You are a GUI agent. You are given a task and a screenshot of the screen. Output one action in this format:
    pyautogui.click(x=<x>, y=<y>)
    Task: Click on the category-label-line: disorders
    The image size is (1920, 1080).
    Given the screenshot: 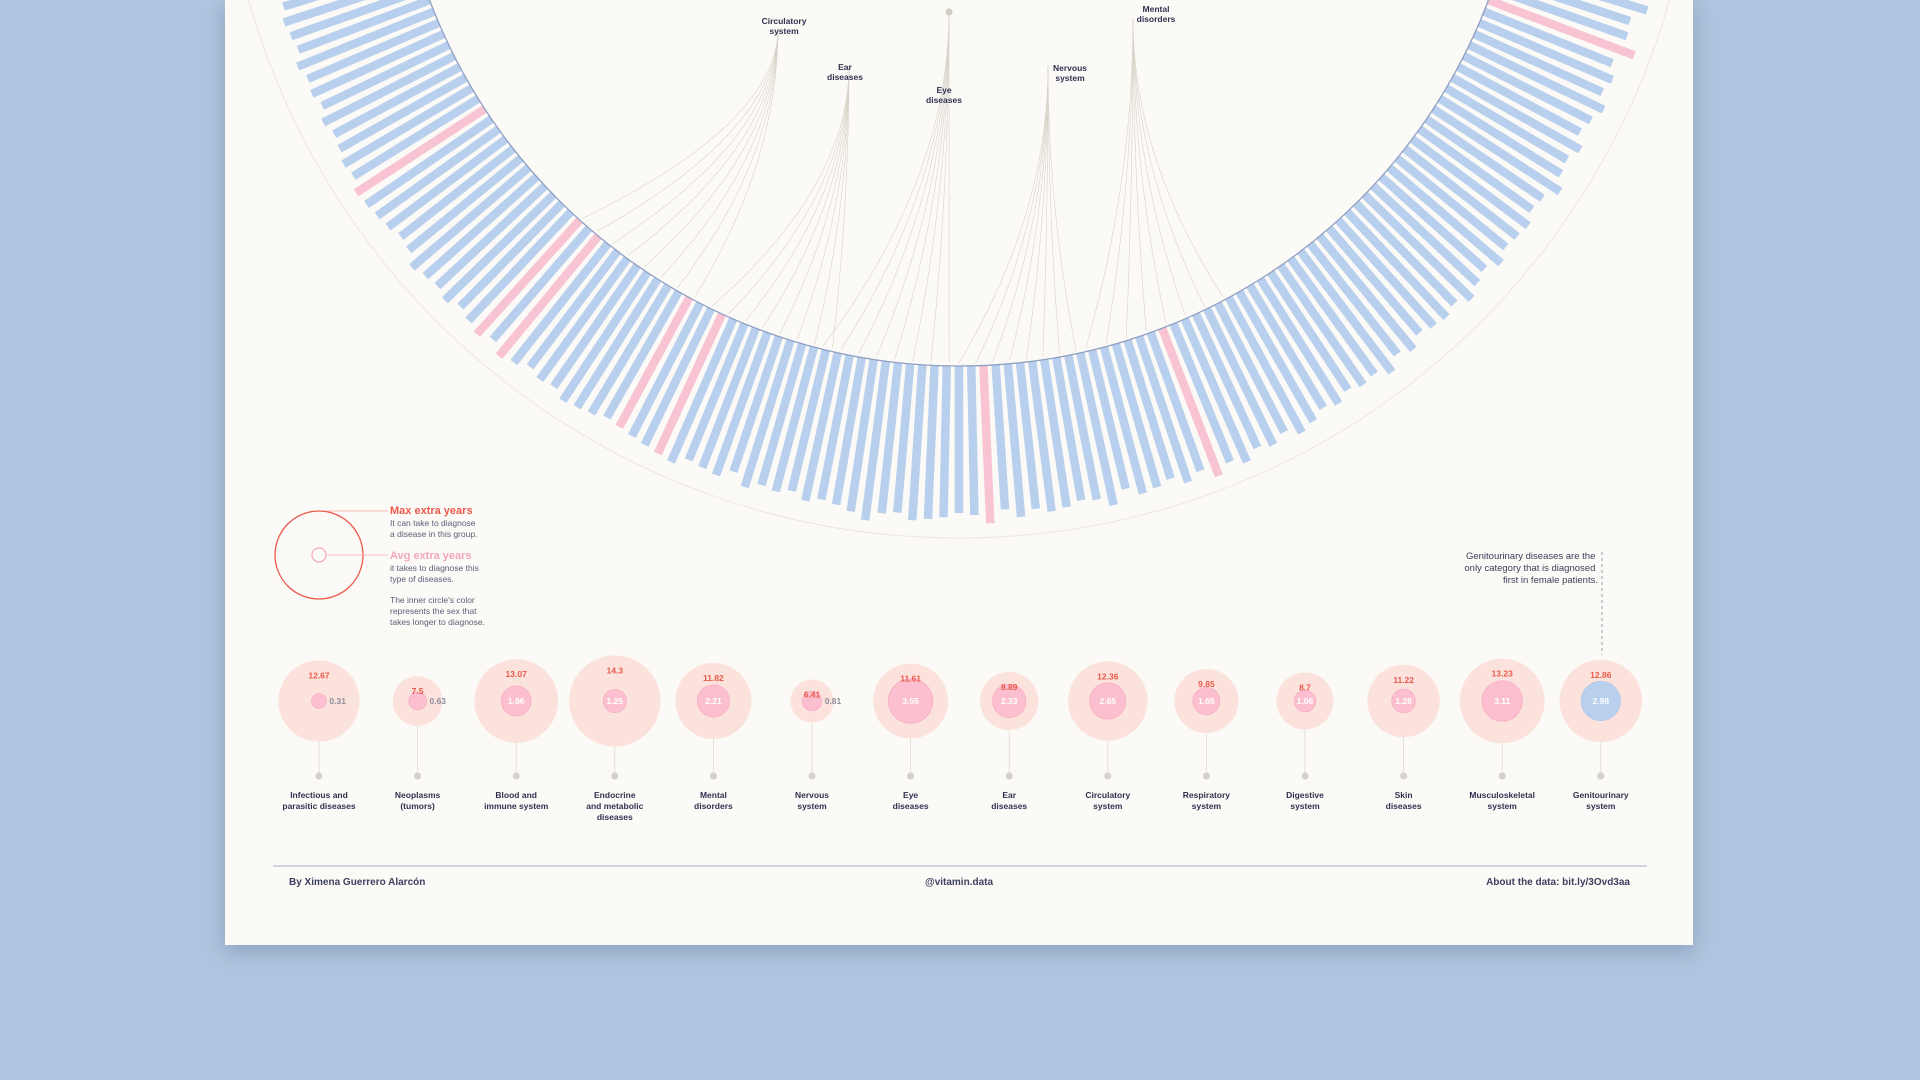 What is the action you would take?
    pyautogui.click(x=713, y=806)
    